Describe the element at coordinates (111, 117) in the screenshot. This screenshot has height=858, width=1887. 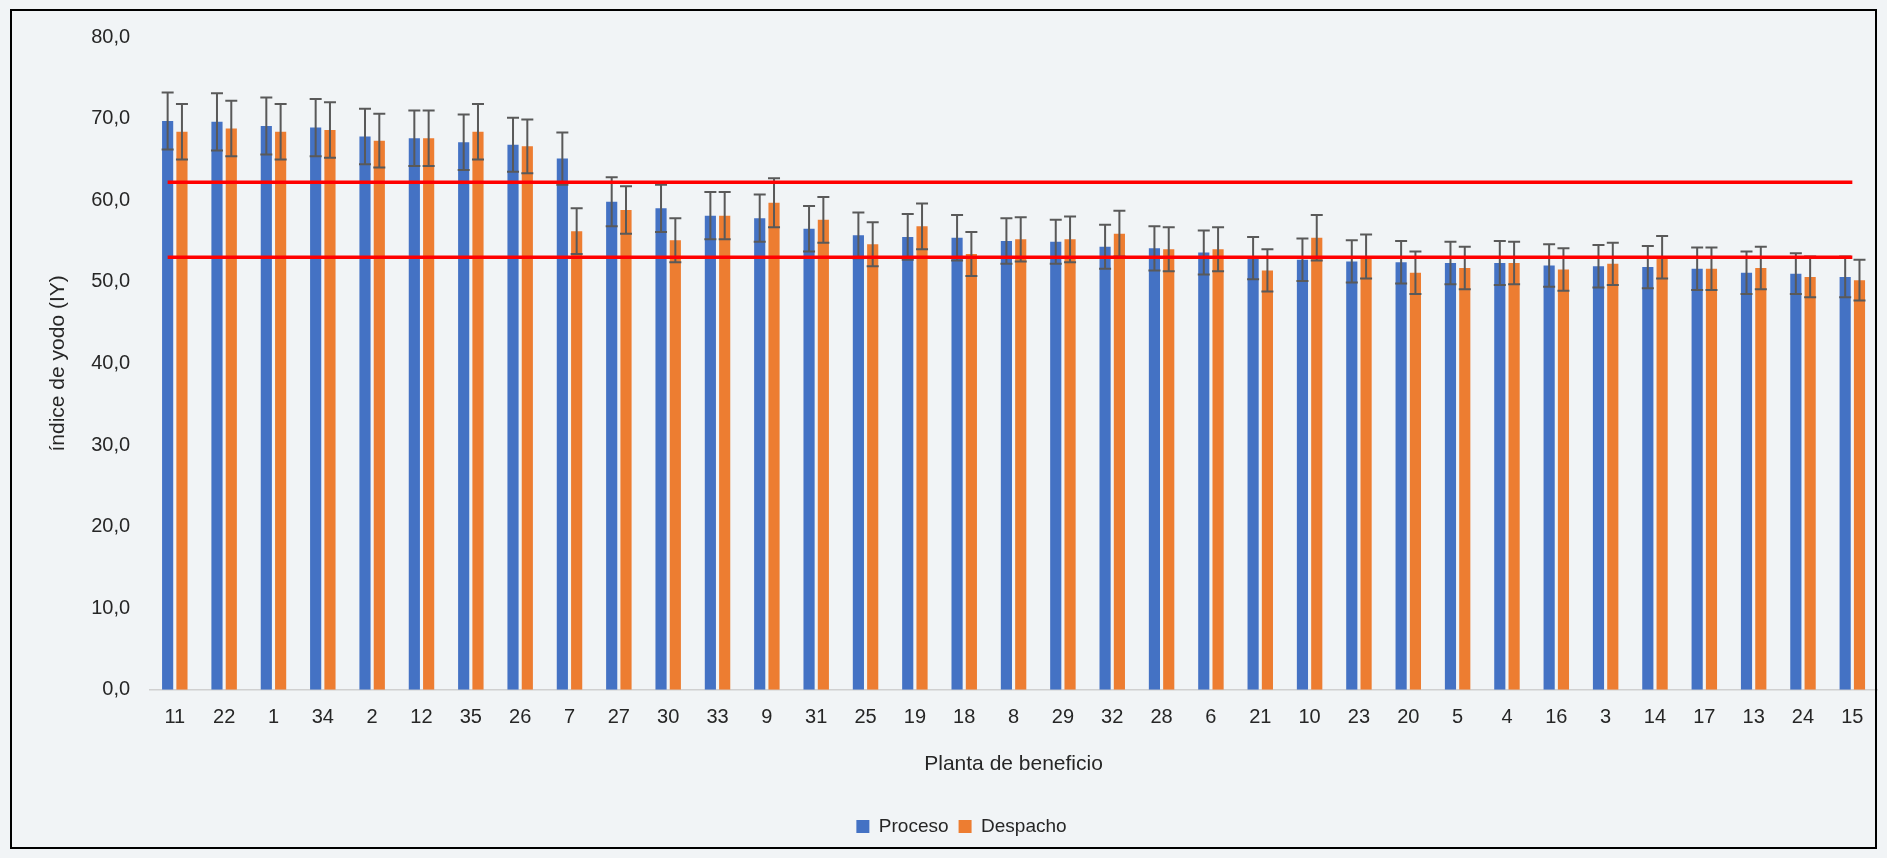
I see `y-tick-label: 70,0` at that location.